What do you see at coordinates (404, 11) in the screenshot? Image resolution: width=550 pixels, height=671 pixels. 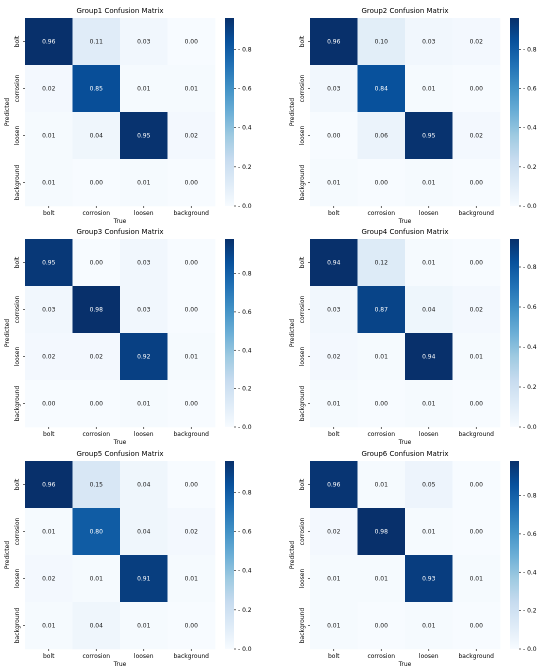 I see `chart-title: Group2 Confusion Matrix` at bounding box center [404, 11].